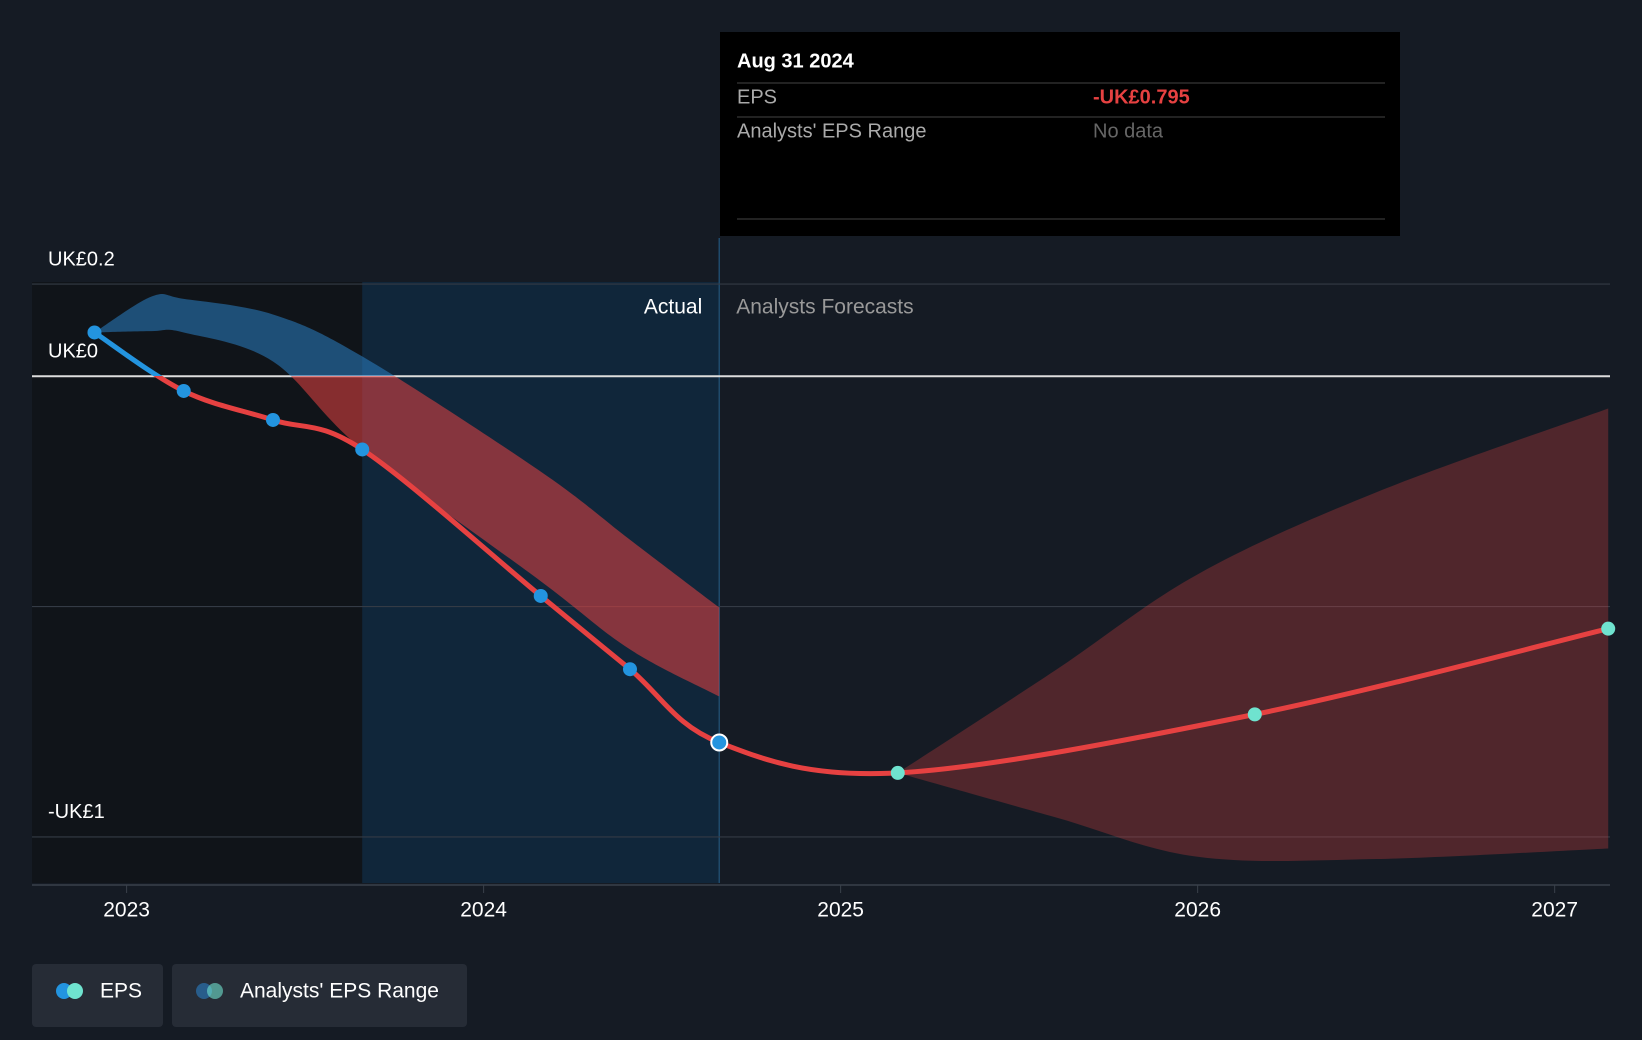  Describe the element at coordinates (673, 307) in the screenshot. I see `region-label: Actual` at that location.